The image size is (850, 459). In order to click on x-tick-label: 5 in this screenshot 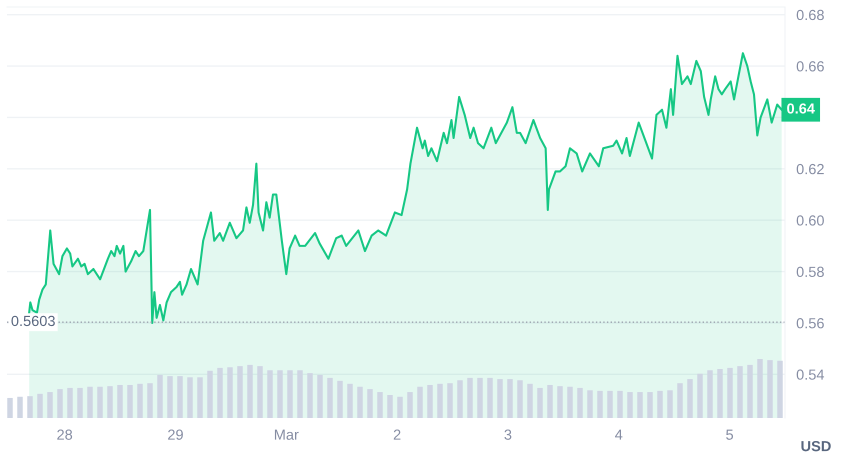, I will do `click(730, 435)`.